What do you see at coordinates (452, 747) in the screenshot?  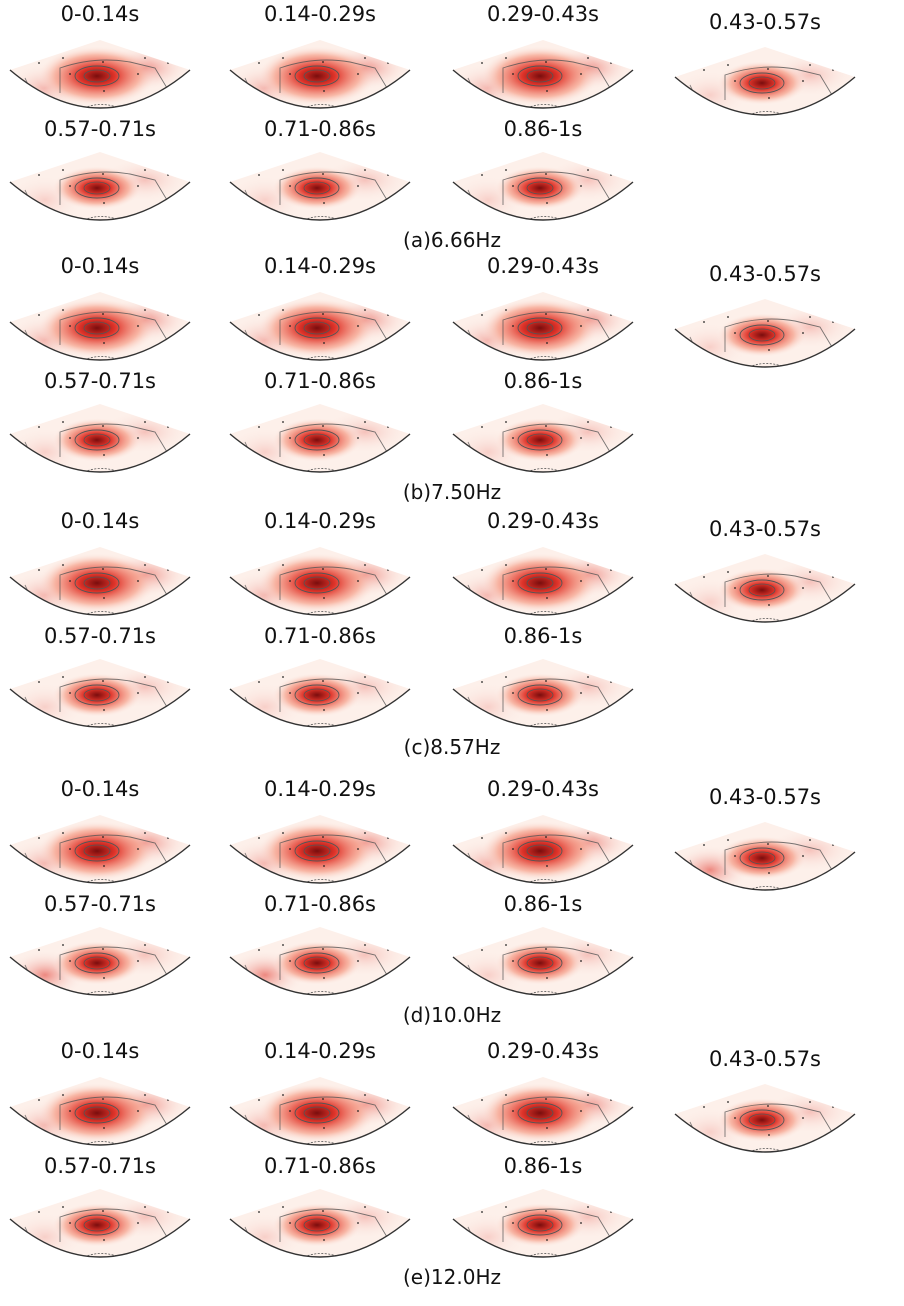 I see `group-caption: (c)8.57Hz` at bounding box center [452, 747].